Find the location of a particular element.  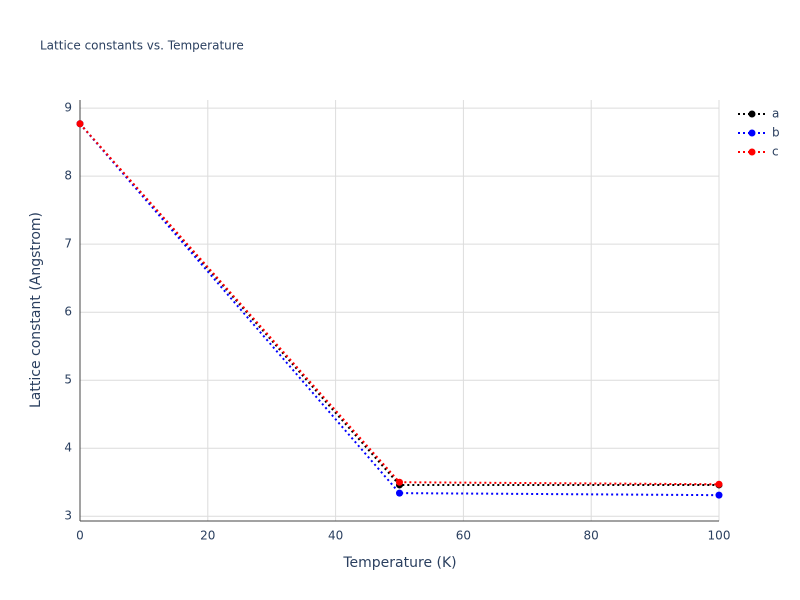

x-tick-label: 0 is located at coordinates (80, 536).